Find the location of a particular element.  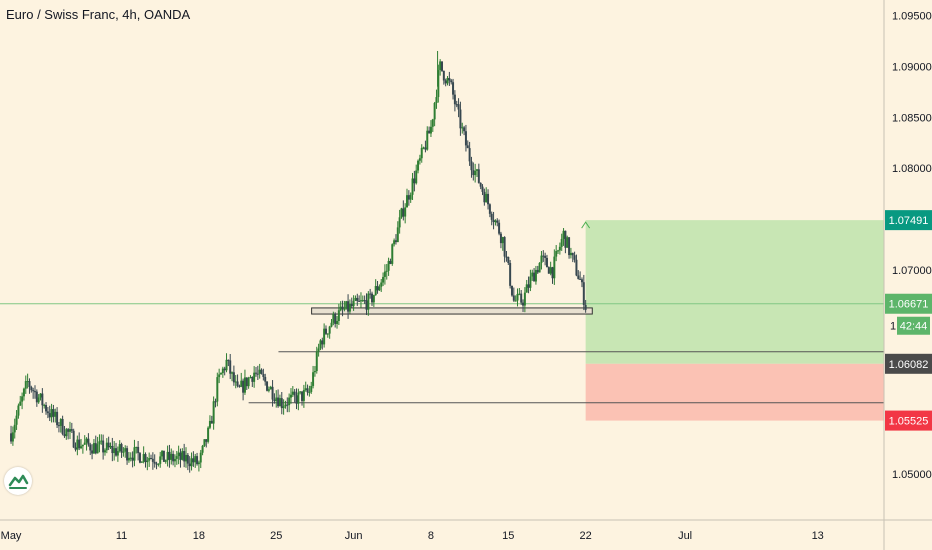

x-tick-label: 15 is located at coordinates (508, 536).